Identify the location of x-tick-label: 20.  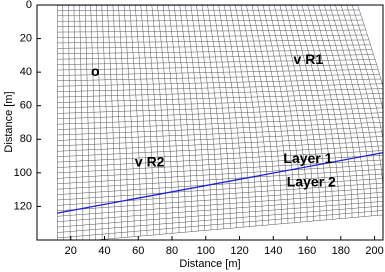
(71, 251).